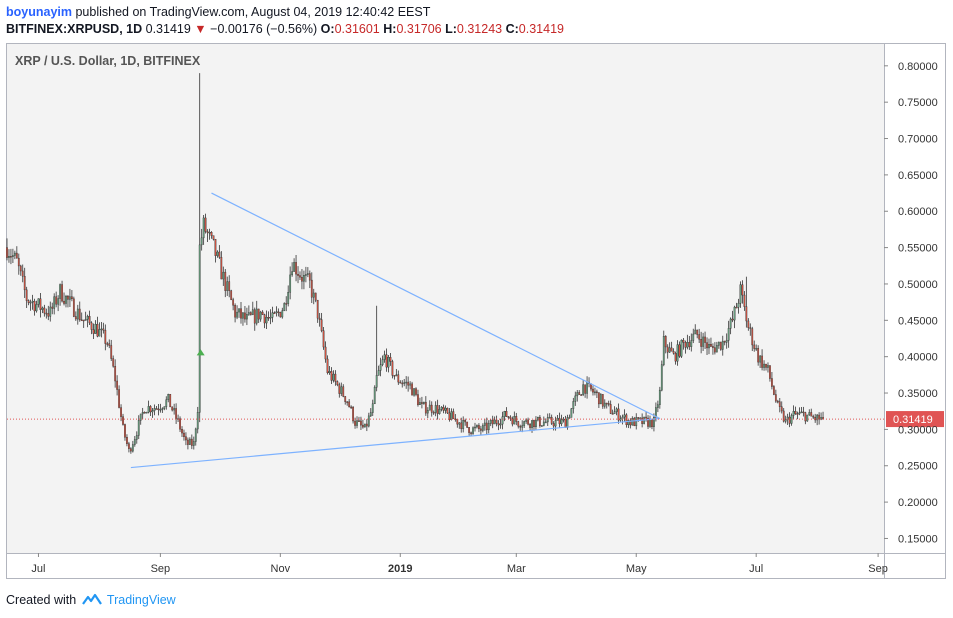  What do you see at coordinates (39, 12) in the screenshot?
I see `author-link: boyunayim` at bounding box center [39, 12].